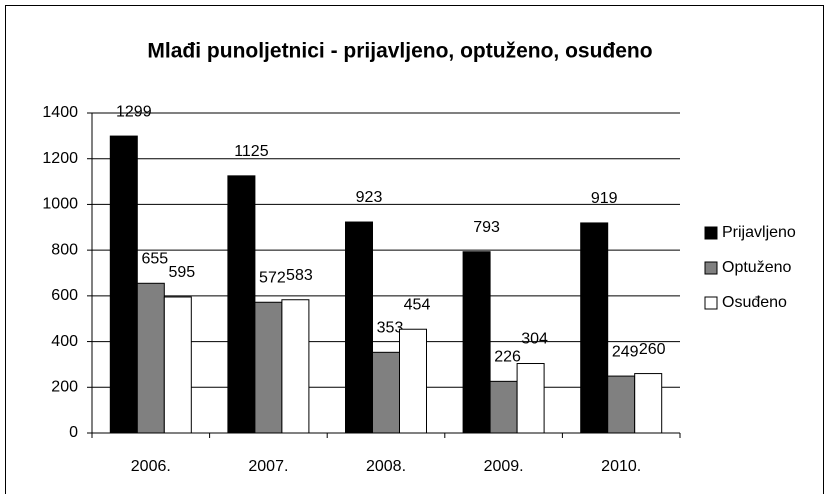 The height and width of the screenshot is (494, 825). What do you see at coordinates (534, 339) in the screenshot?
I see `data-label: 304` at bounding box center [534, 339].